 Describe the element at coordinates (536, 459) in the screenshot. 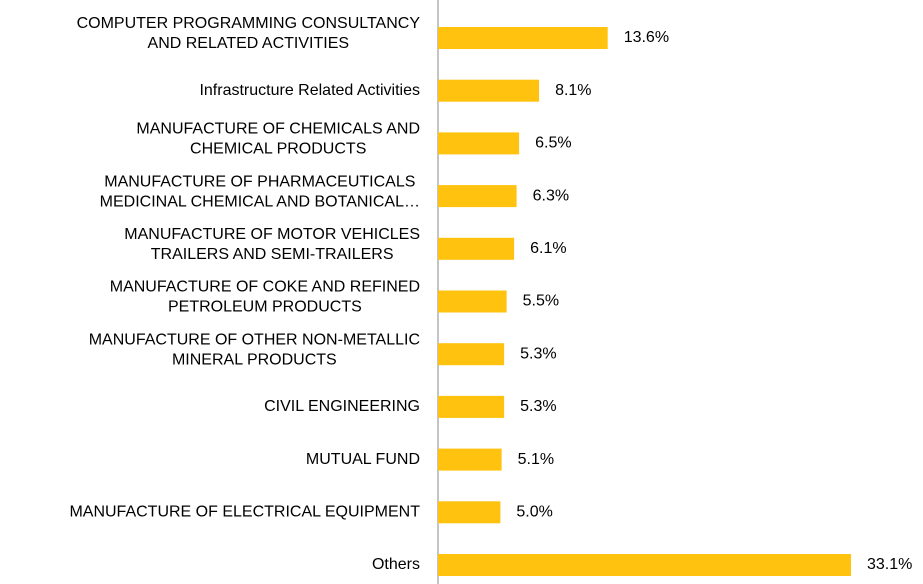

I see `value-label: 5.1%` at that location.